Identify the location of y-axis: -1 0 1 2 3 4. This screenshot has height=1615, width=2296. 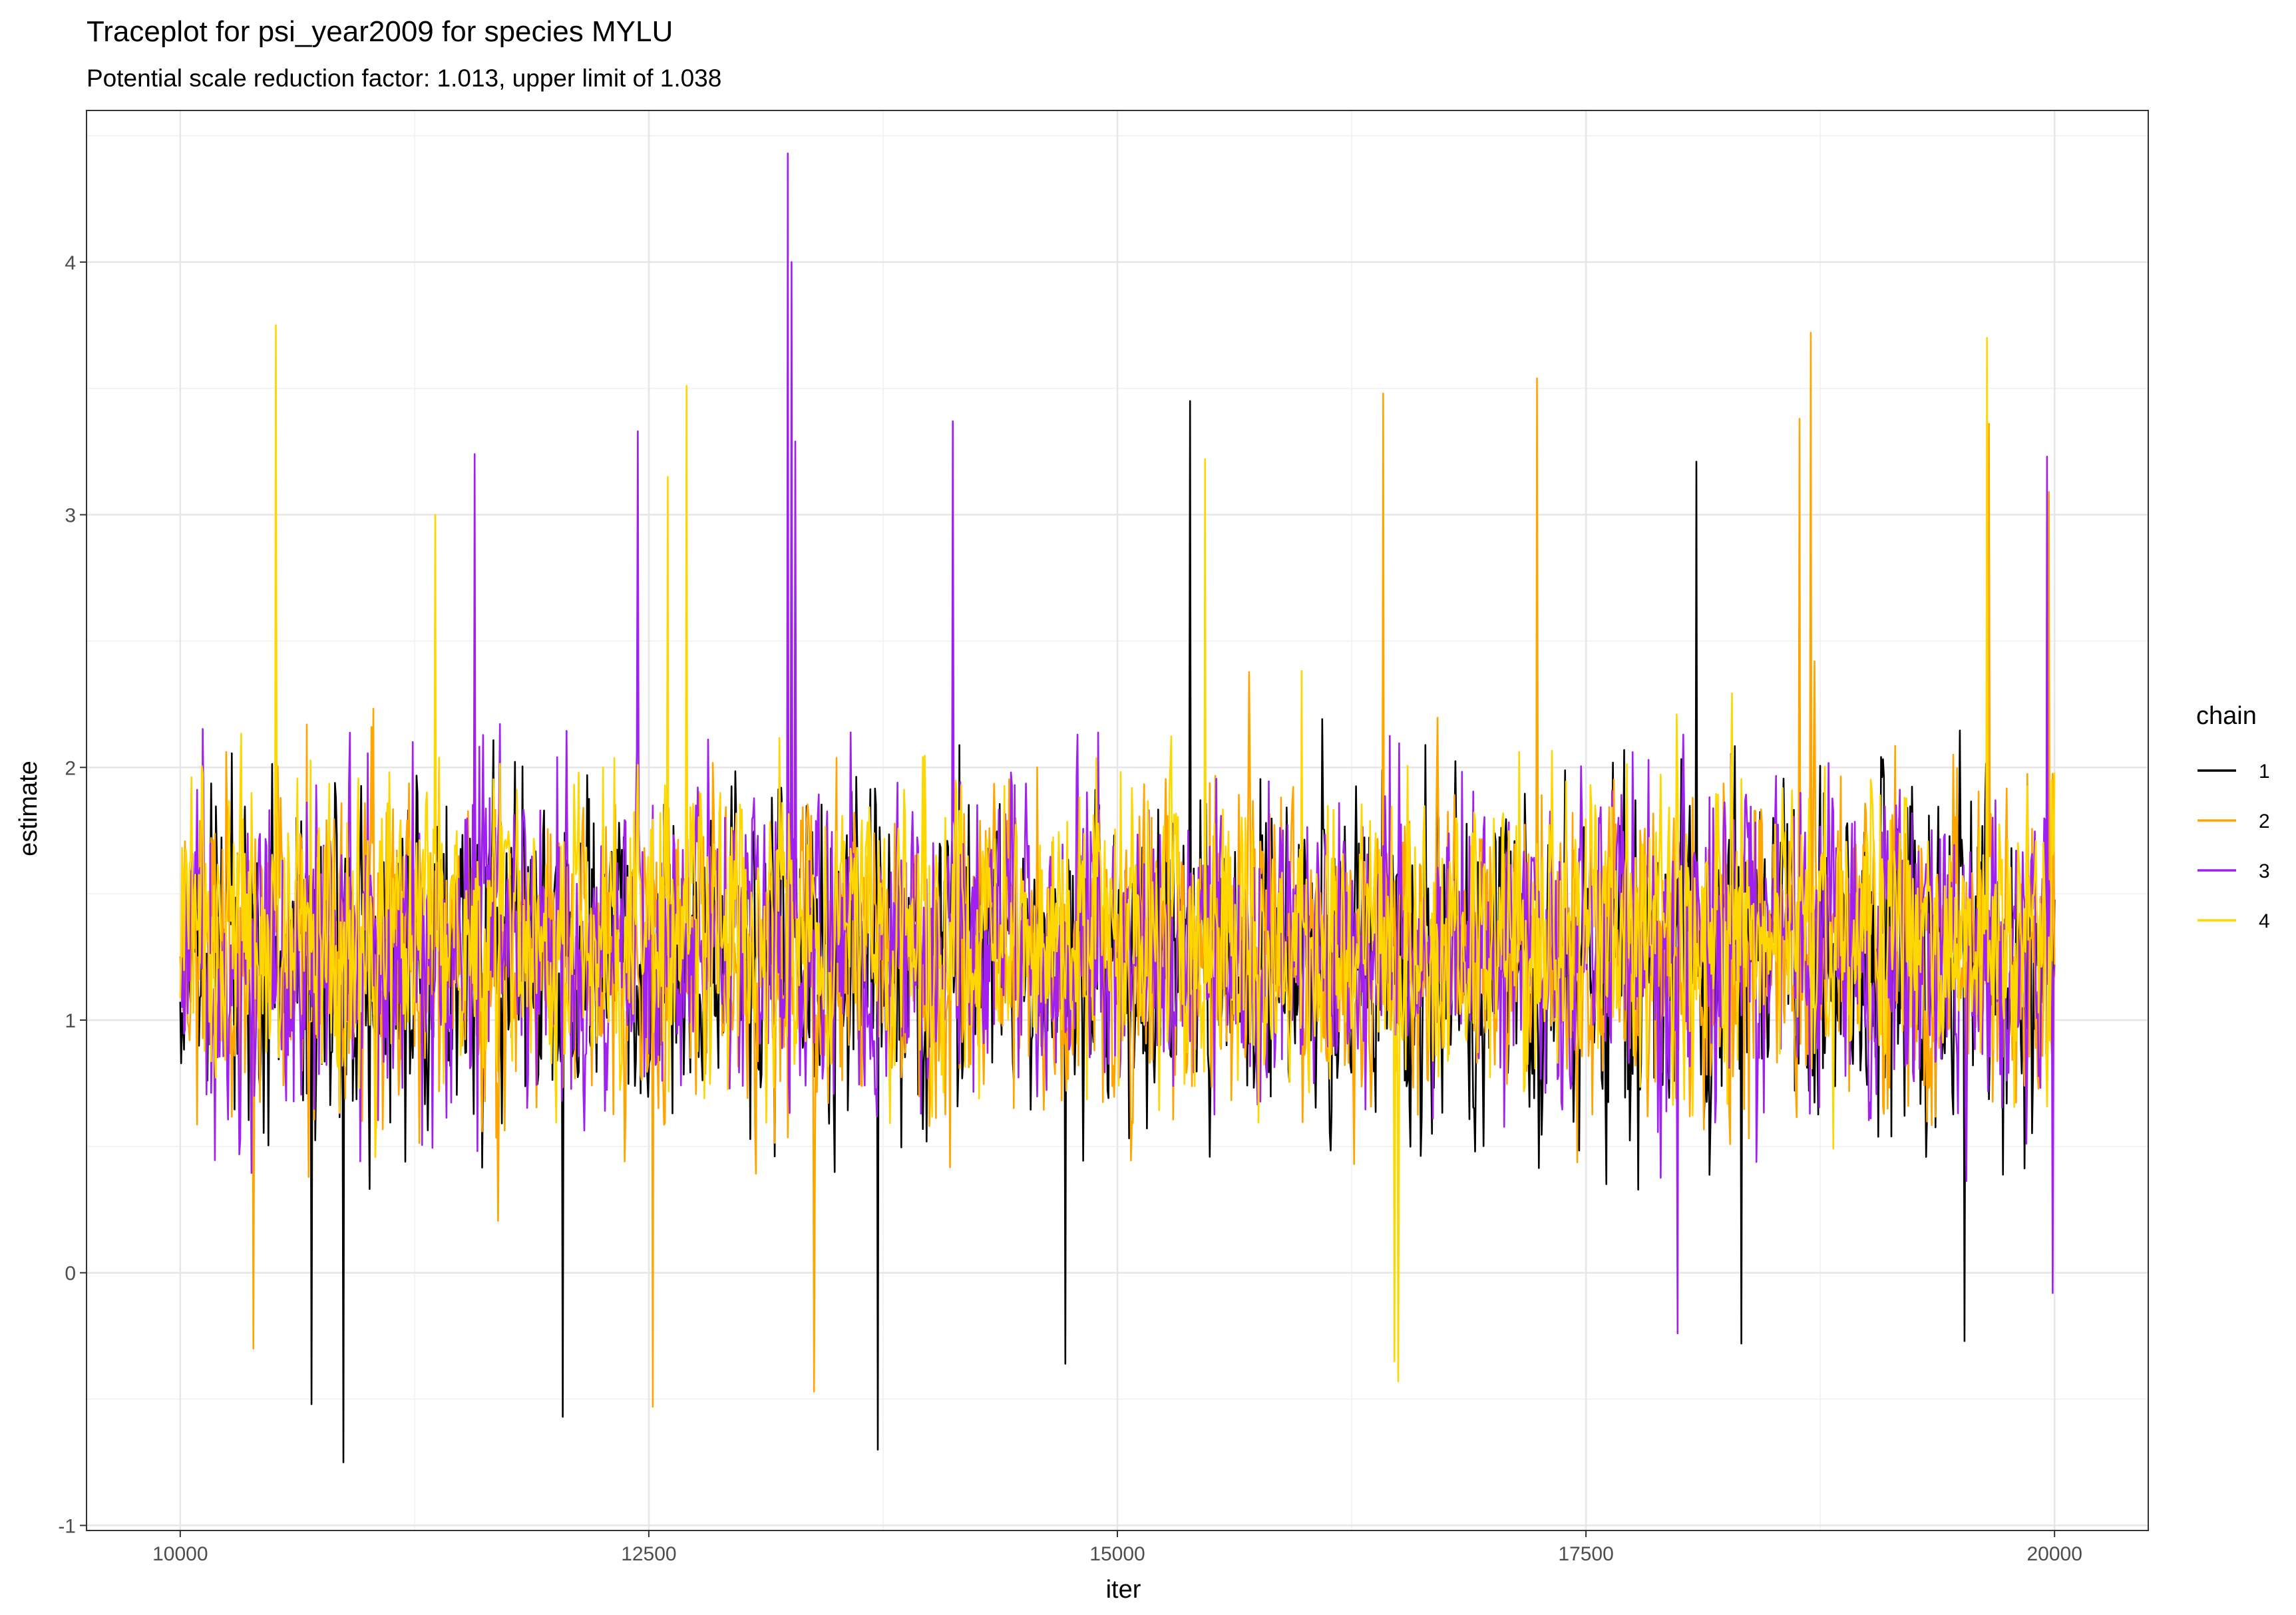
(72, 894).